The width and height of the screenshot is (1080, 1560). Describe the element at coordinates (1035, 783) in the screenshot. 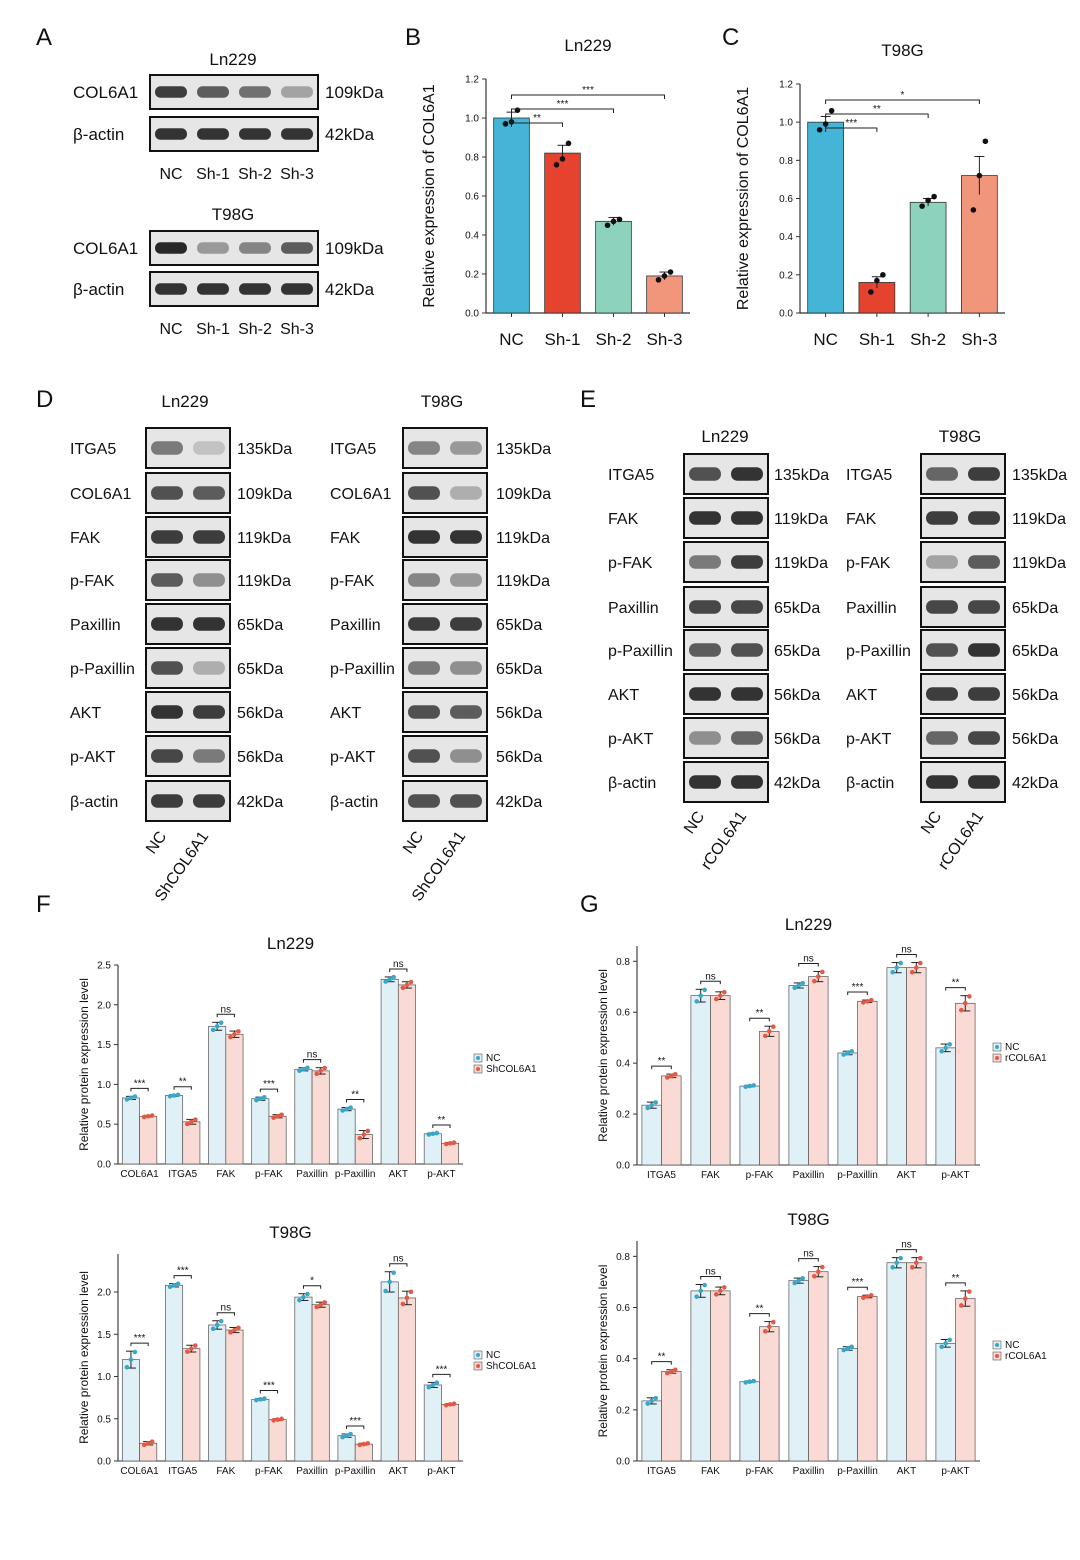

I see `blot-f-row-size: 42kDa` at that location.